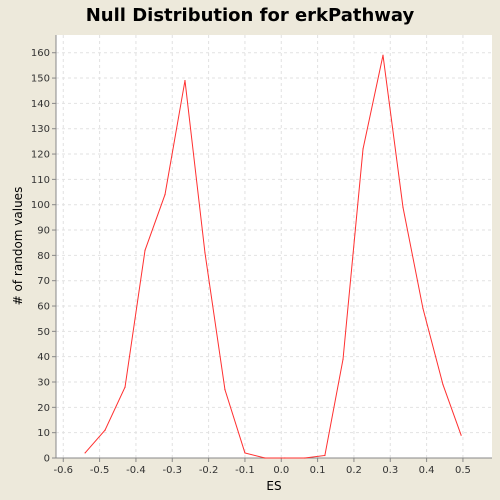  Describe the element at coordinates (43, 332) in the screenshot. I see `y-tick-label: 50` at that location.